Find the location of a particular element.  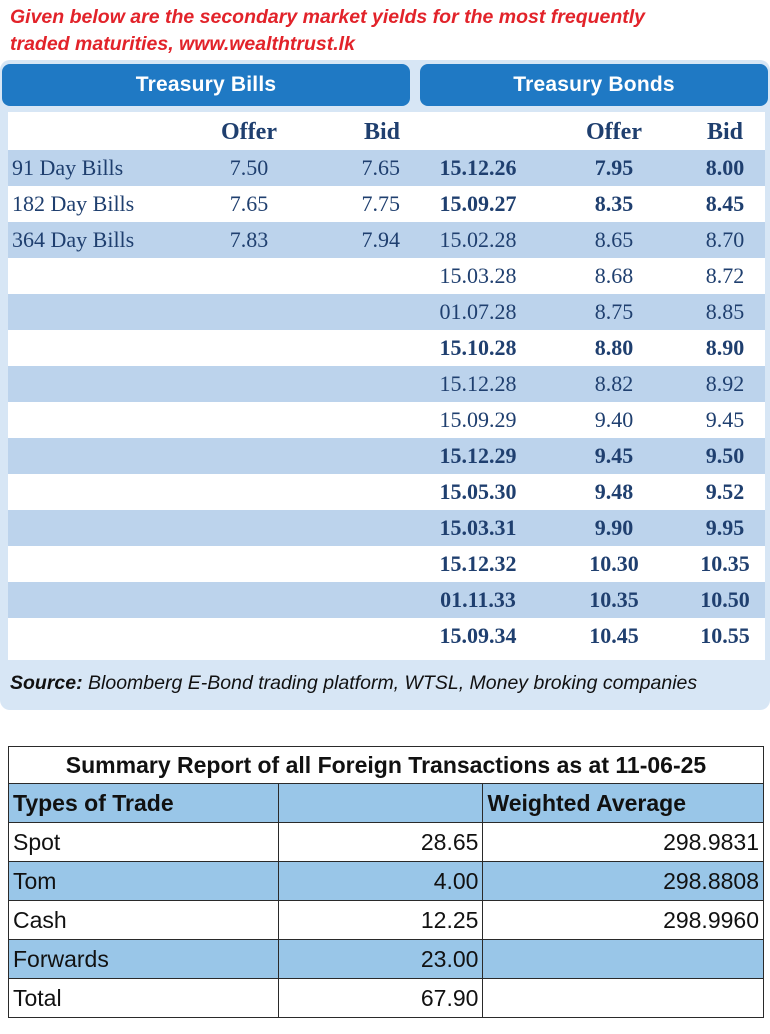

bond-bid: 8.45 is located at coordinates (725, 203).